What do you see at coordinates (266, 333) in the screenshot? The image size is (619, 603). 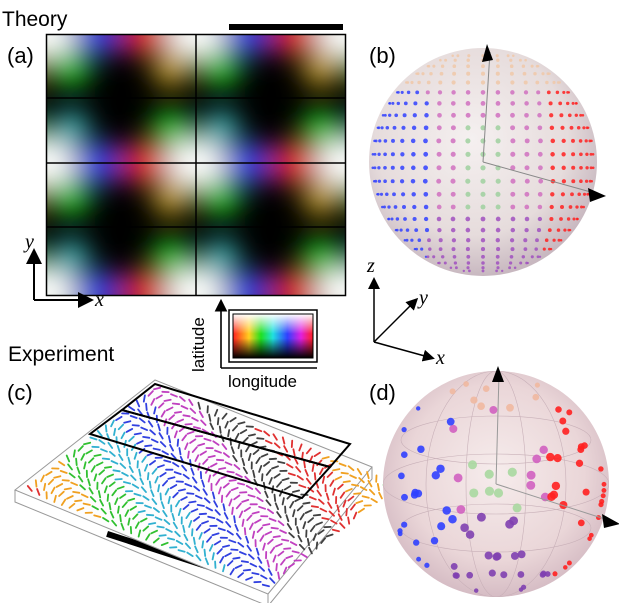 I see `colormap-legend` at bounding box center [266, 333].